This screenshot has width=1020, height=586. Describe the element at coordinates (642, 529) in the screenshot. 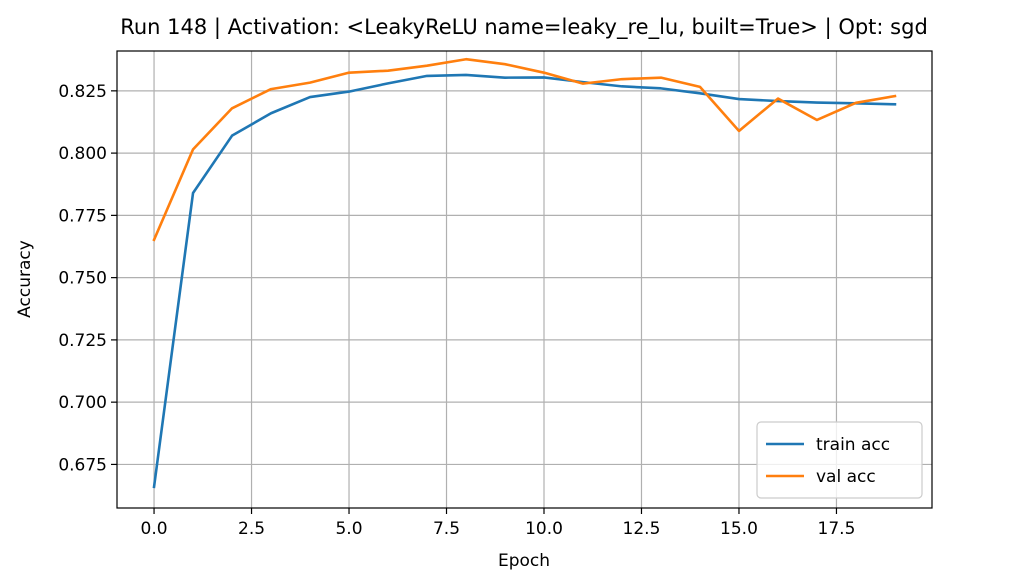

I see `x-tick-label: 12.5` at that location.